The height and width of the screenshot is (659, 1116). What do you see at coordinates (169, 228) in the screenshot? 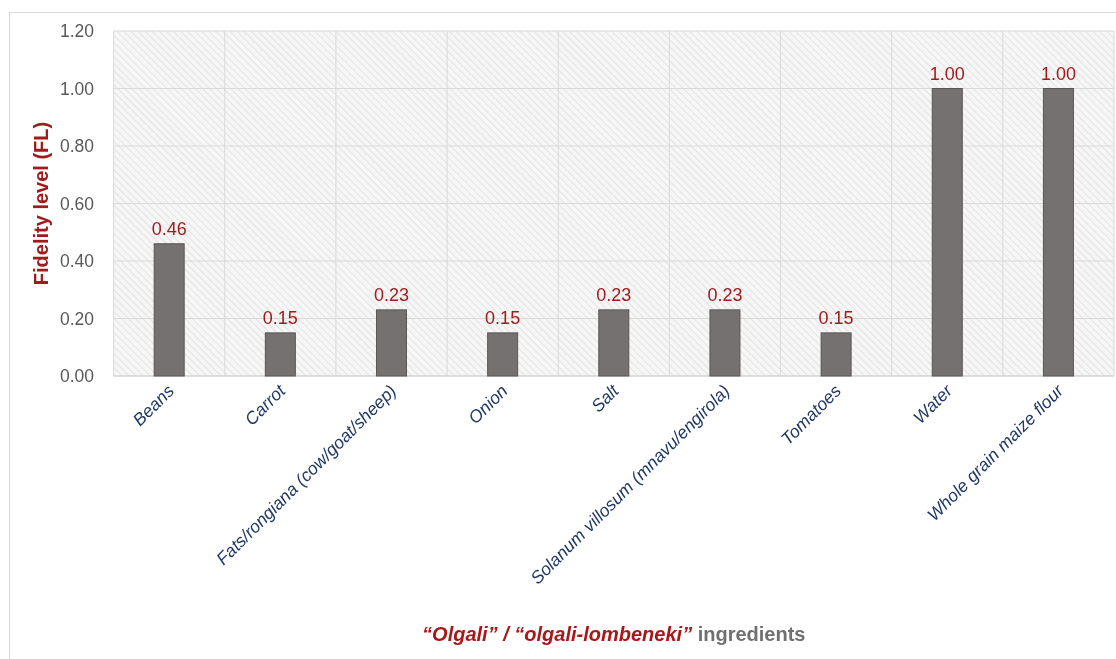
I see `data-label: 0.46` at bounding box center [169, 228].